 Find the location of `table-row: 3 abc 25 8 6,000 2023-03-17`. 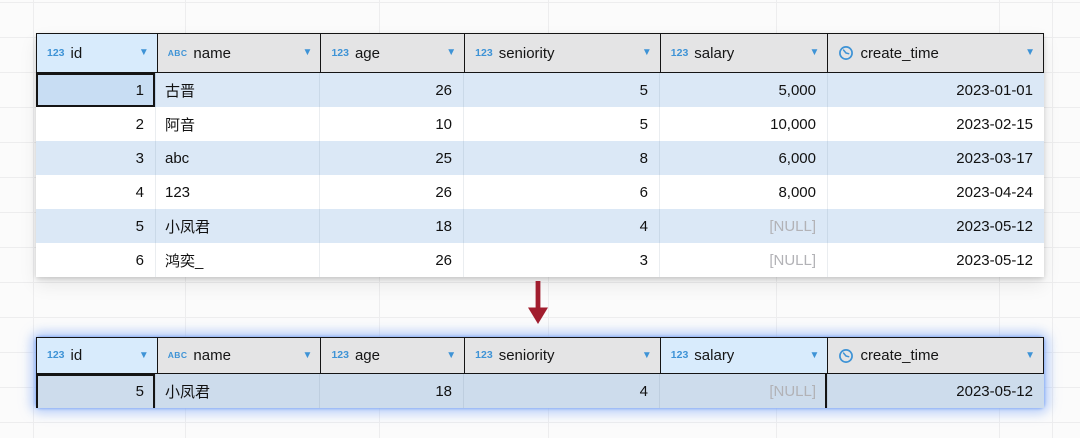

table-row: 3 abc 25 8 6,000 2023-03-17 is located at coordinates (540, 158).